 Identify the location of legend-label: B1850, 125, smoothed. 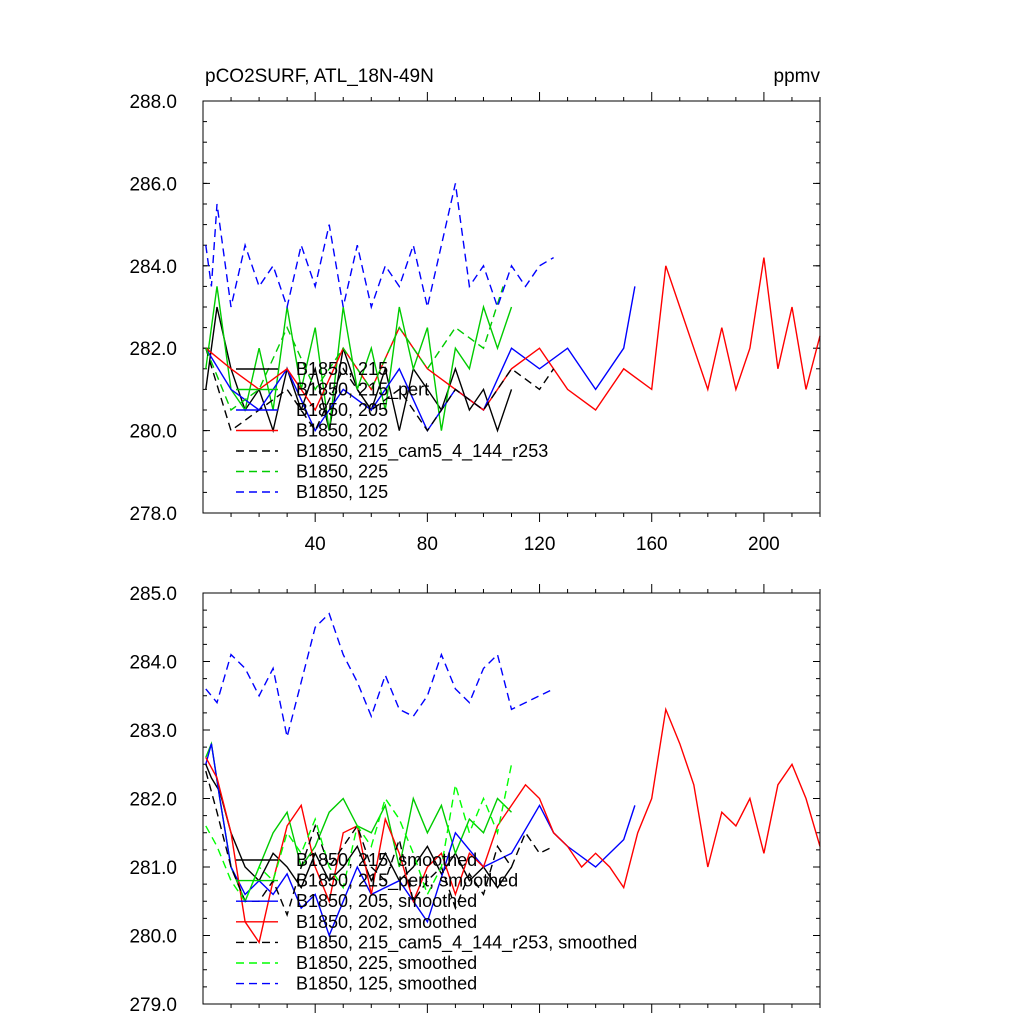
(386, 984).